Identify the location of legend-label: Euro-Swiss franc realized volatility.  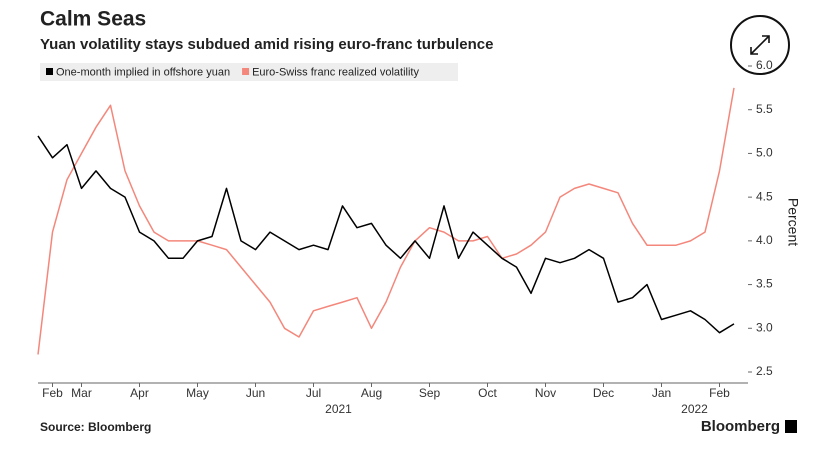
(335, 72).